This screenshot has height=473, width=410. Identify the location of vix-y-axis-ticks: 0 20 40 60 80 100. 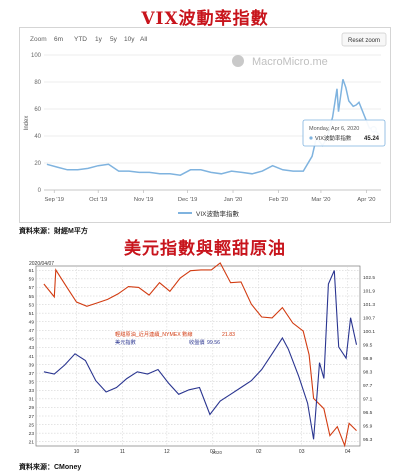
(36, 123).